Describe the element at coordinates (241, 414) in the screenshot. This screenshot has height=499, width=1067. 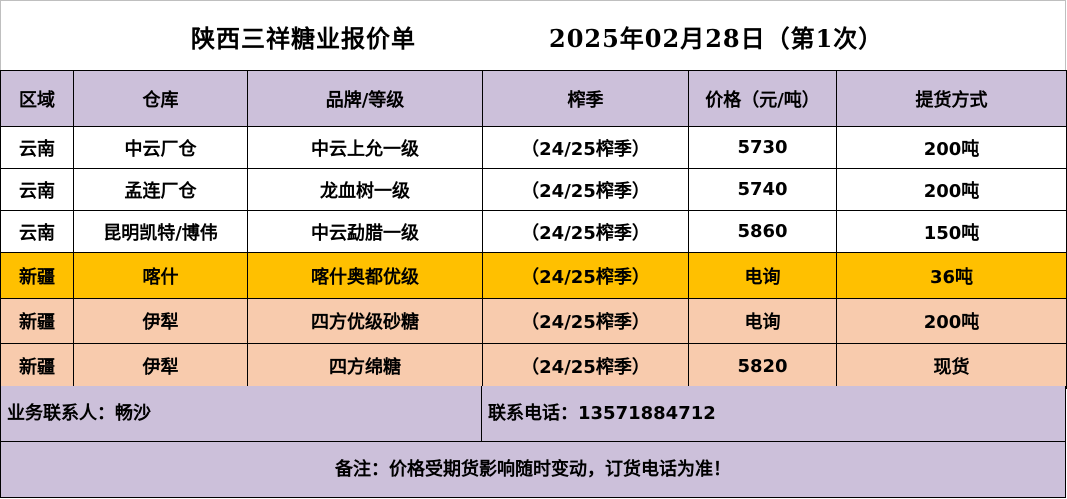
I see `contact-person: 业务联系人：畅沙` at that location.